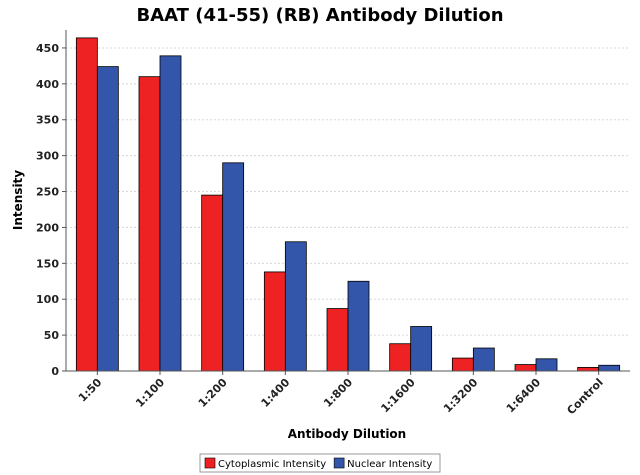 Image resolution: width=640 pixels, height=475 pixels. I want to click on x-axis-label: Antibody Dilution, so click(347, 434).